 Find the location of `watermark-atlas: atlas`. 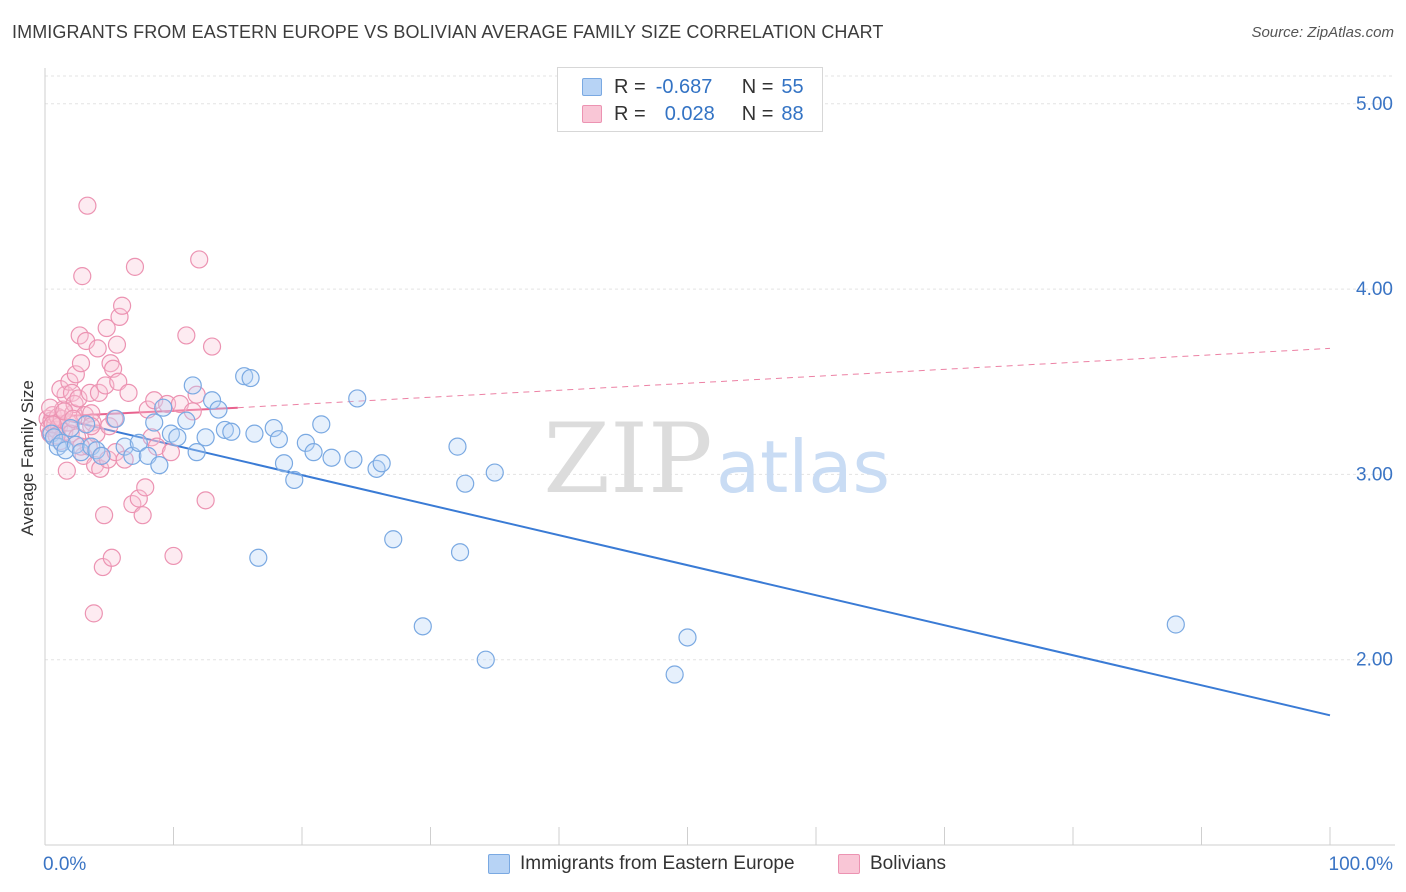

watermark-atlas: atlas is located at coordinates (803, 467).